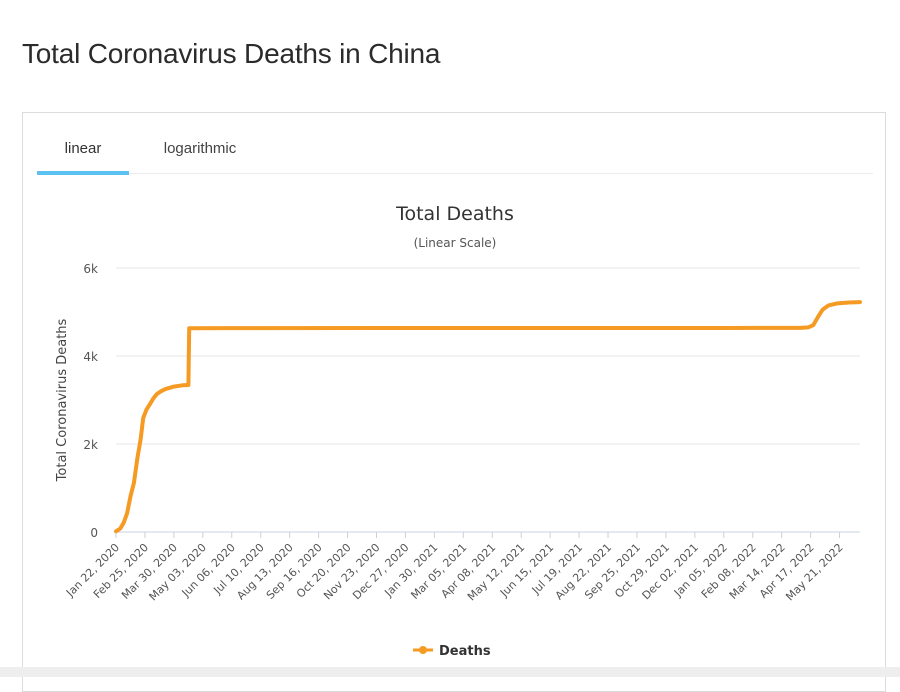 The image size is (900, 692). I want to click on page-bottom-bar, so click(450, 672).